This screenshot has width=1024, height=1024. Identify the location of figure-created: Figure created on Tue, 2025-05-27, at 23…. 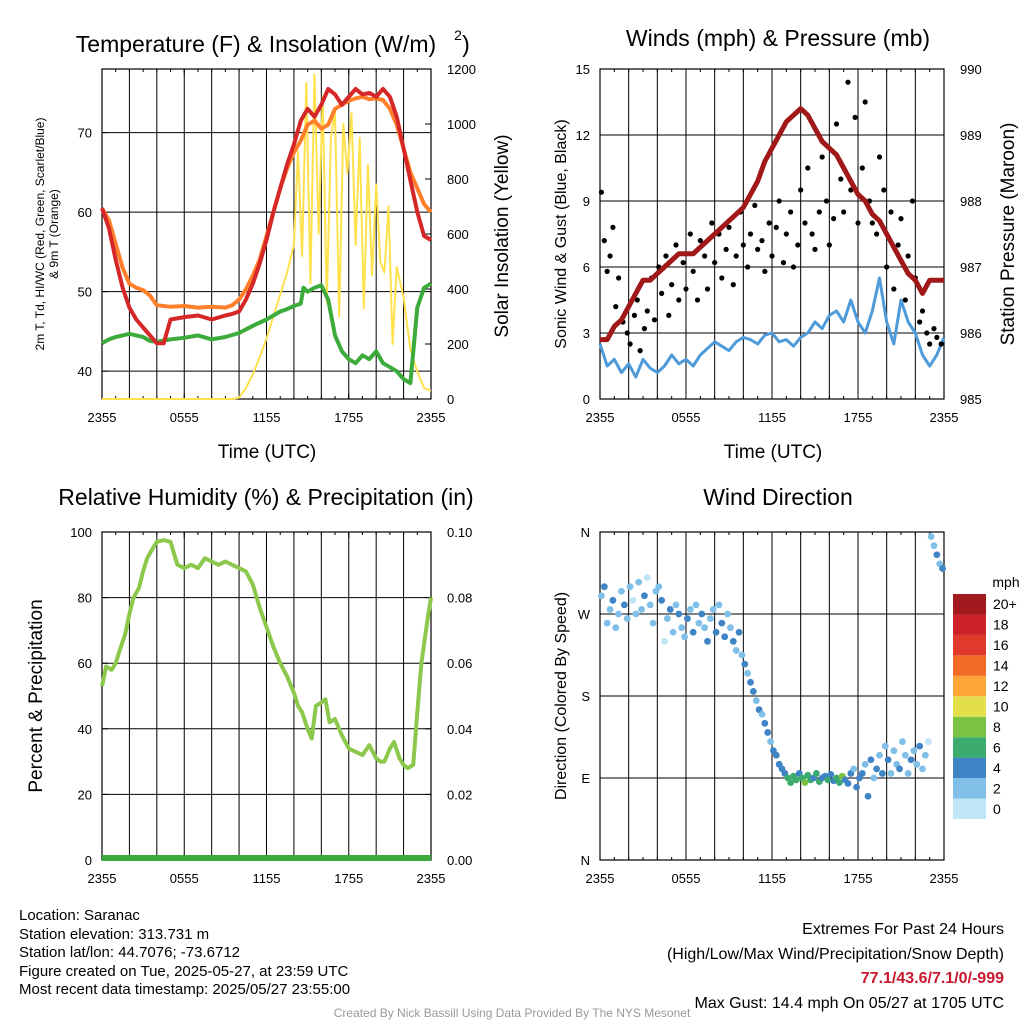
(184, 971).